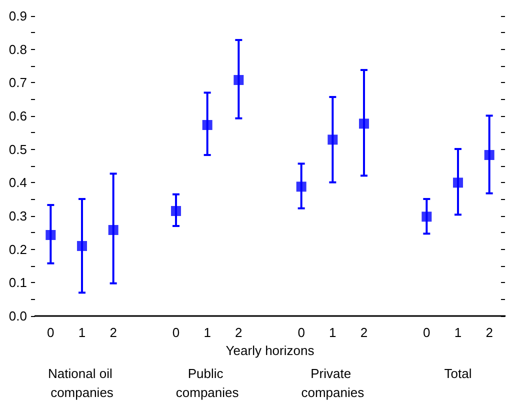  What do you see at coordinates (333, 383) in the screenshot?
I see `text: Private companies` at bounding box center [333, 383].